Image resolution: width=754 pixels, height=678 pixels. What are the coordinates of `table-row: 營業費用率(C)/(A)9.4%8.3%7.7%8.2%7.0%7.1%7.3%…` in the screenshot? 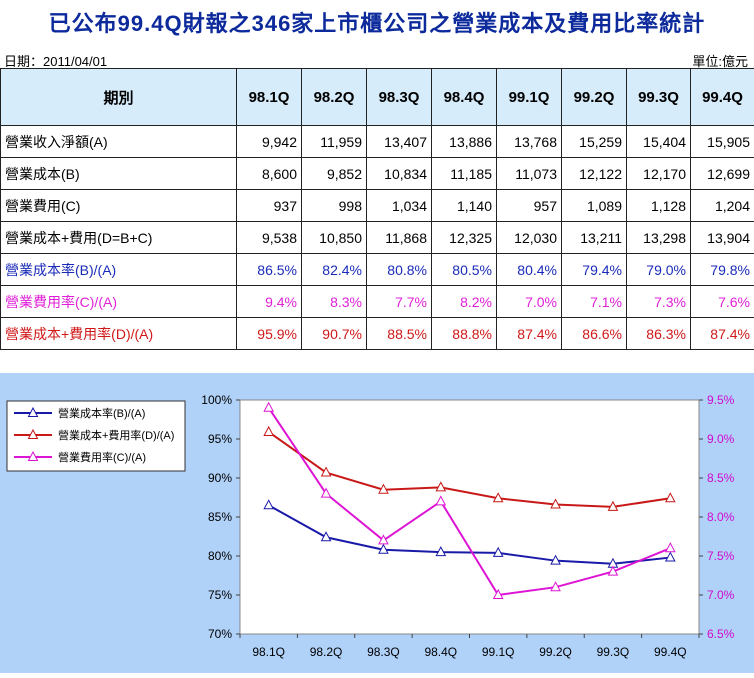 It's located at (377, 302).